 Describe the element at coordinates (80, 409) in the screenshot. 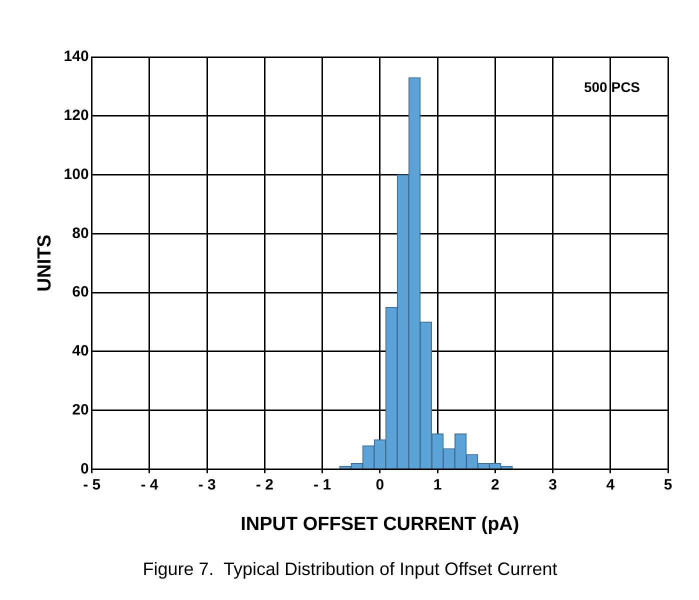

I see `y-tick-label: 20` at that location.